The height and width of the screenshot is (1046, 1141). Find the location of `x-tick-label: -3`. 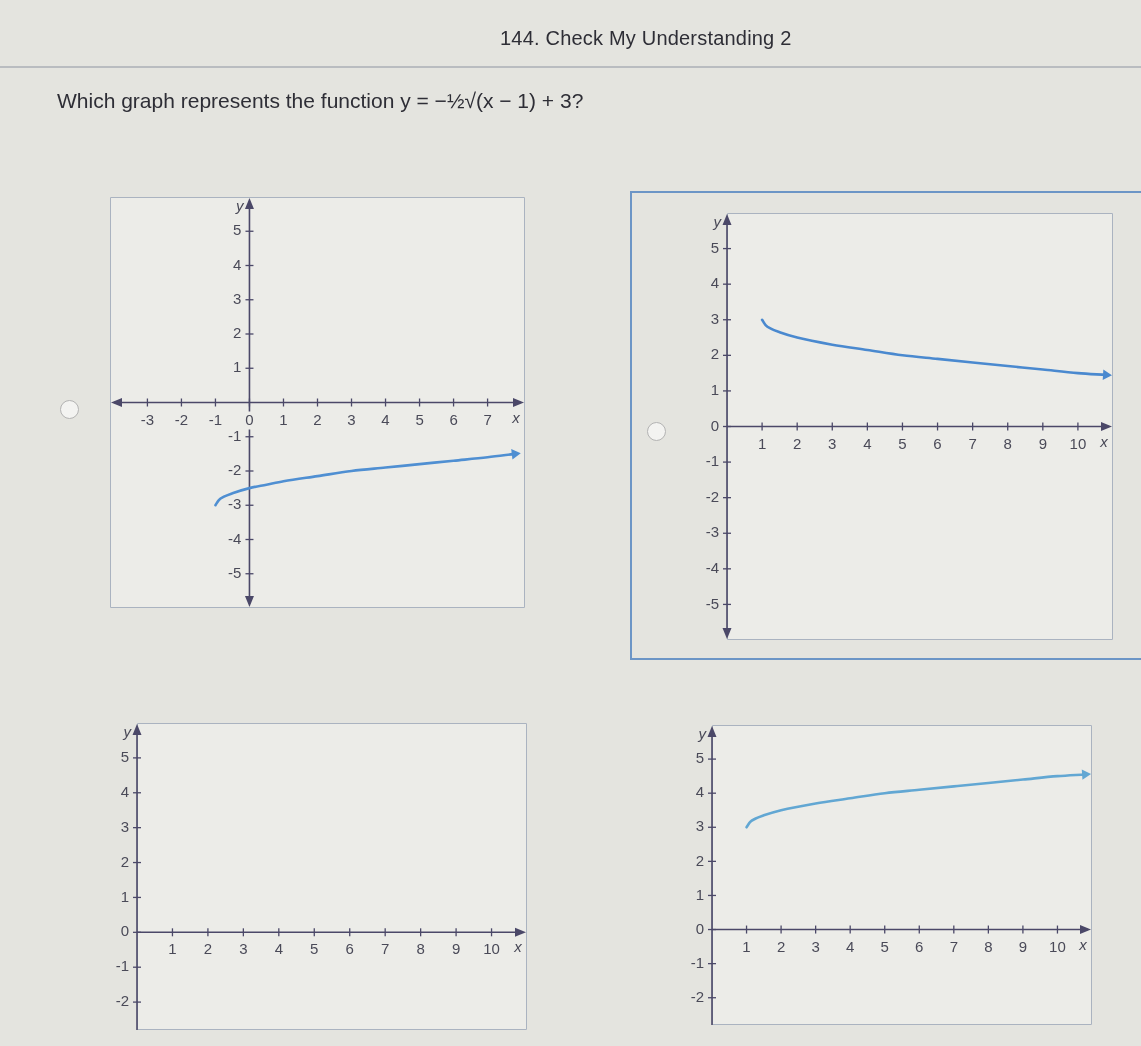

x-tick-label: -3 is located at coordinates (147, 419).